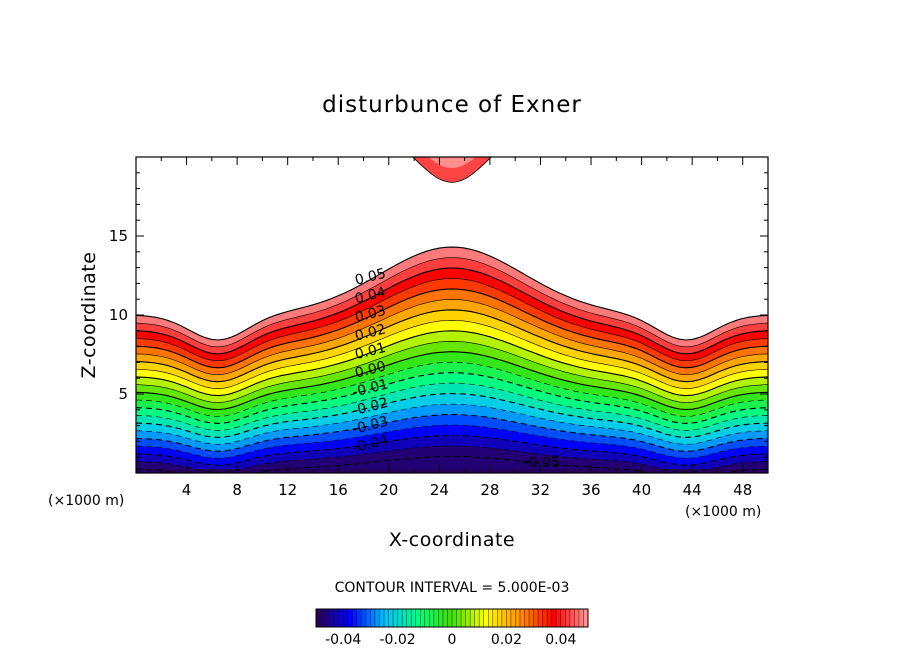 The image size is (904, 654). Describe the element at coordinates (86, 501) in the screenshot. I see `x-unit-left: (×1000 m)` at that location.